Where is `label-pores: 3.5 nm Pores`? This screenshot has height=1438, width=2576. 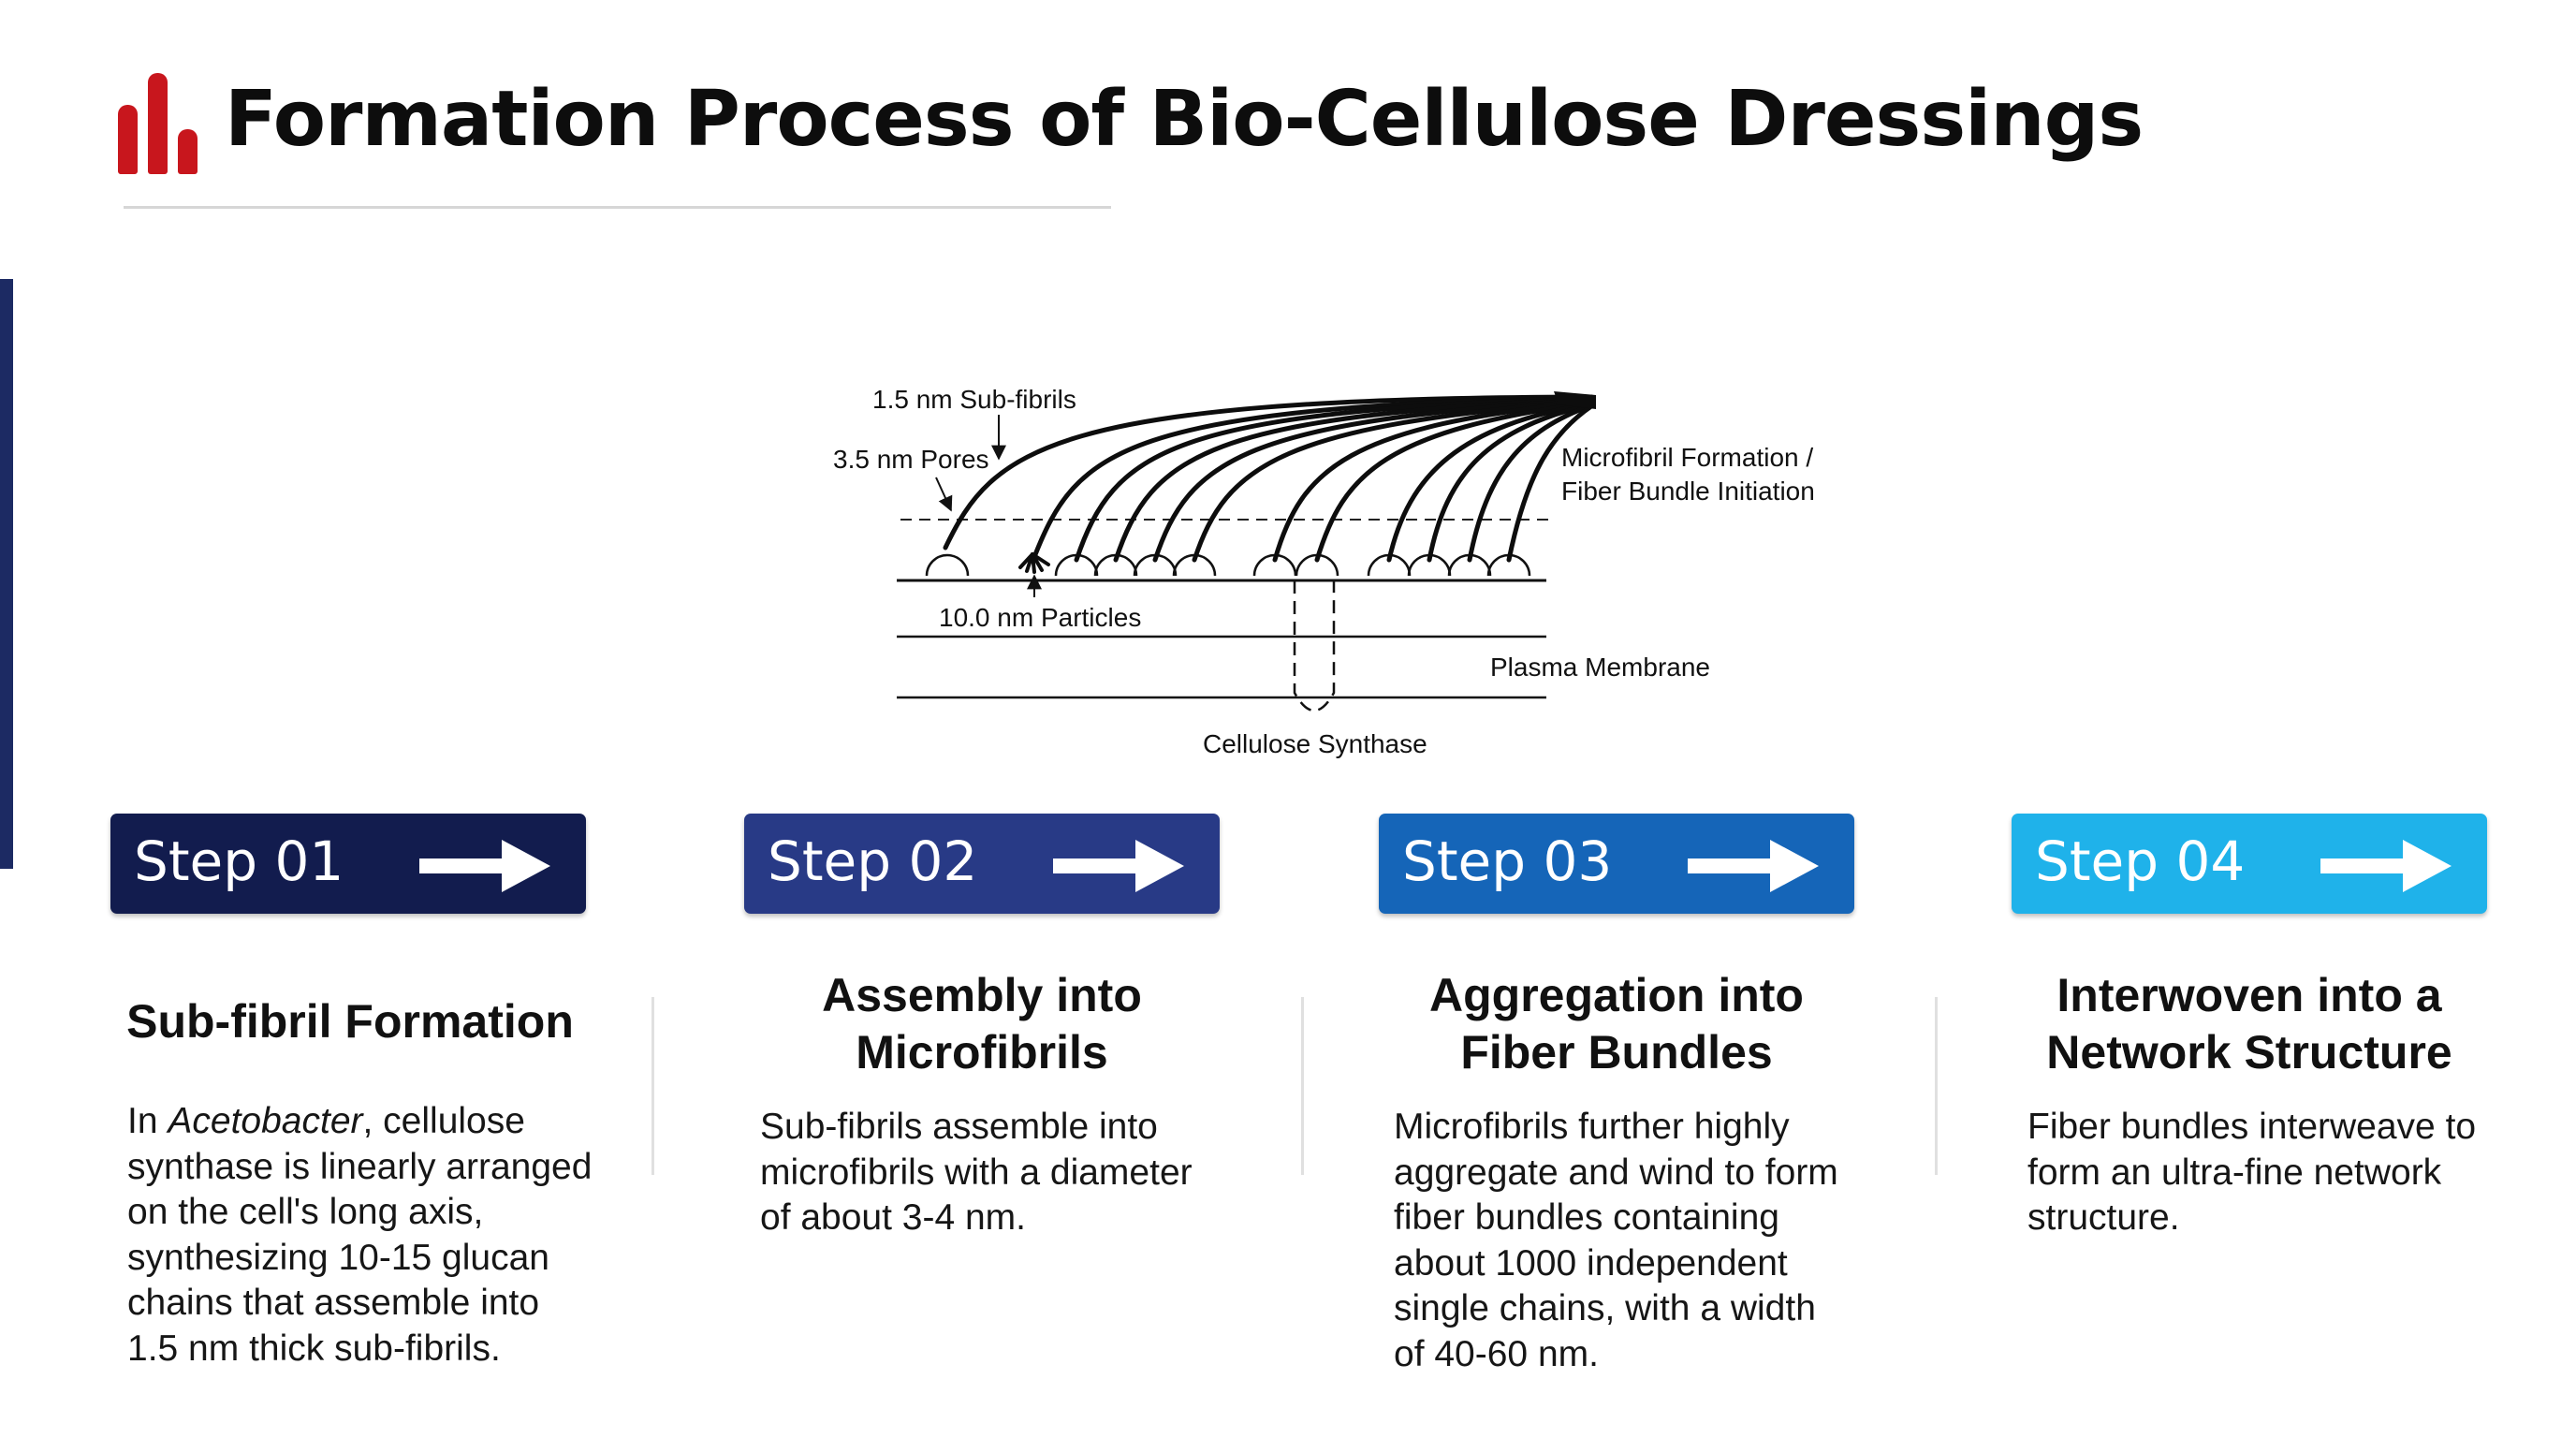 label-pores: 3.5 nm Pores is located at coordinates (911, 459).